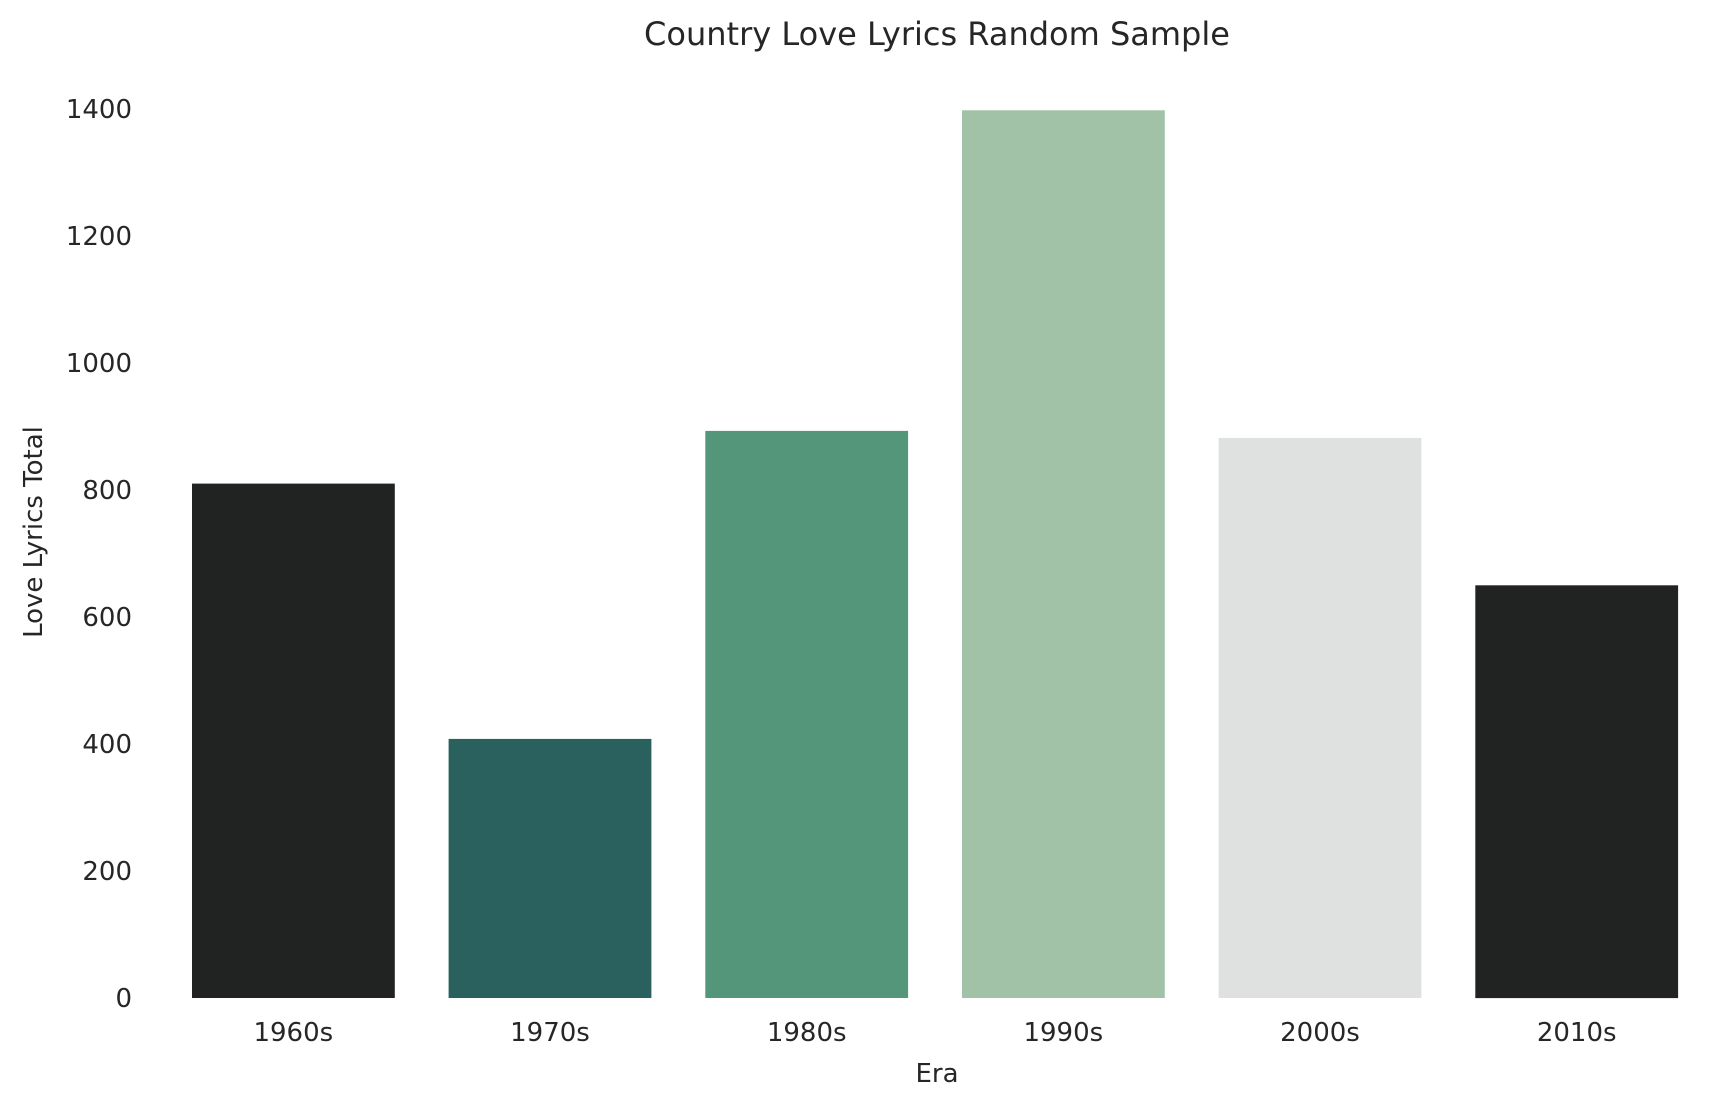  Describe the element at coordinates (807, 714) in the screenshot. I see `bar-1980s` at that location.